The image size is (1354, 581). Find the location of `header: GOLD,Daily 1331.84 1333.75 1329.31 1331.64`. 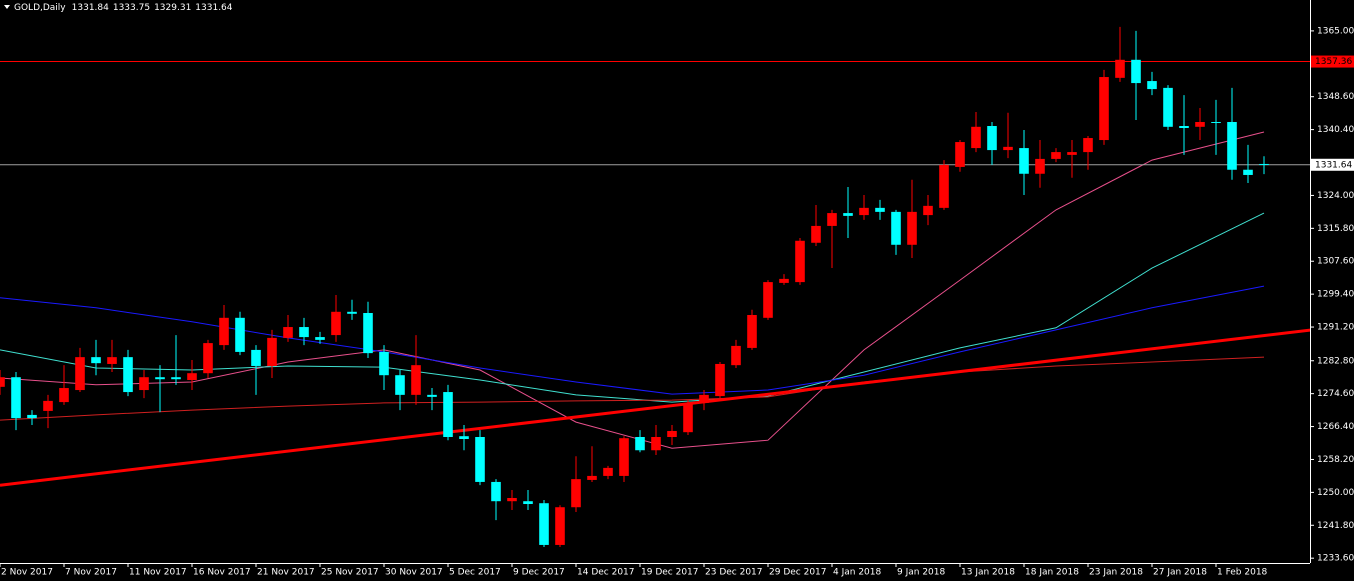

header: GOLD,Daily 1331.84 1333.75 1329.31 1331.64 is located at coordinates (123, 8).